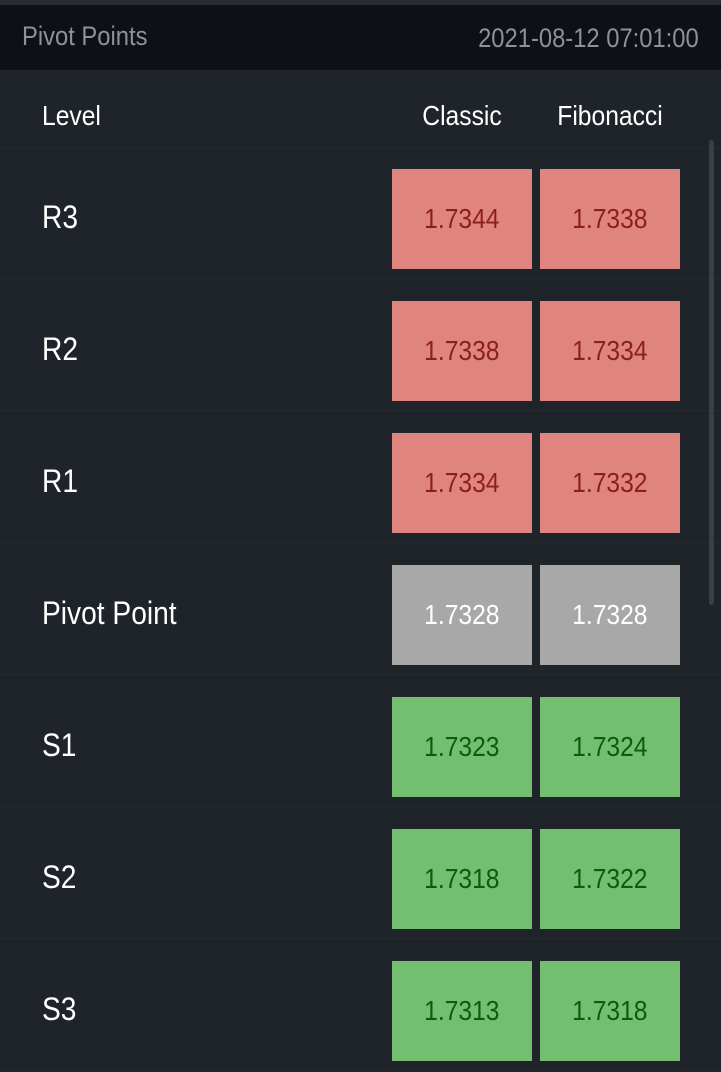 Image resolution: width=721 pixels, height=1072 pixels. I want to click on fibonacci-value: 1.7322, so click(610, 878).